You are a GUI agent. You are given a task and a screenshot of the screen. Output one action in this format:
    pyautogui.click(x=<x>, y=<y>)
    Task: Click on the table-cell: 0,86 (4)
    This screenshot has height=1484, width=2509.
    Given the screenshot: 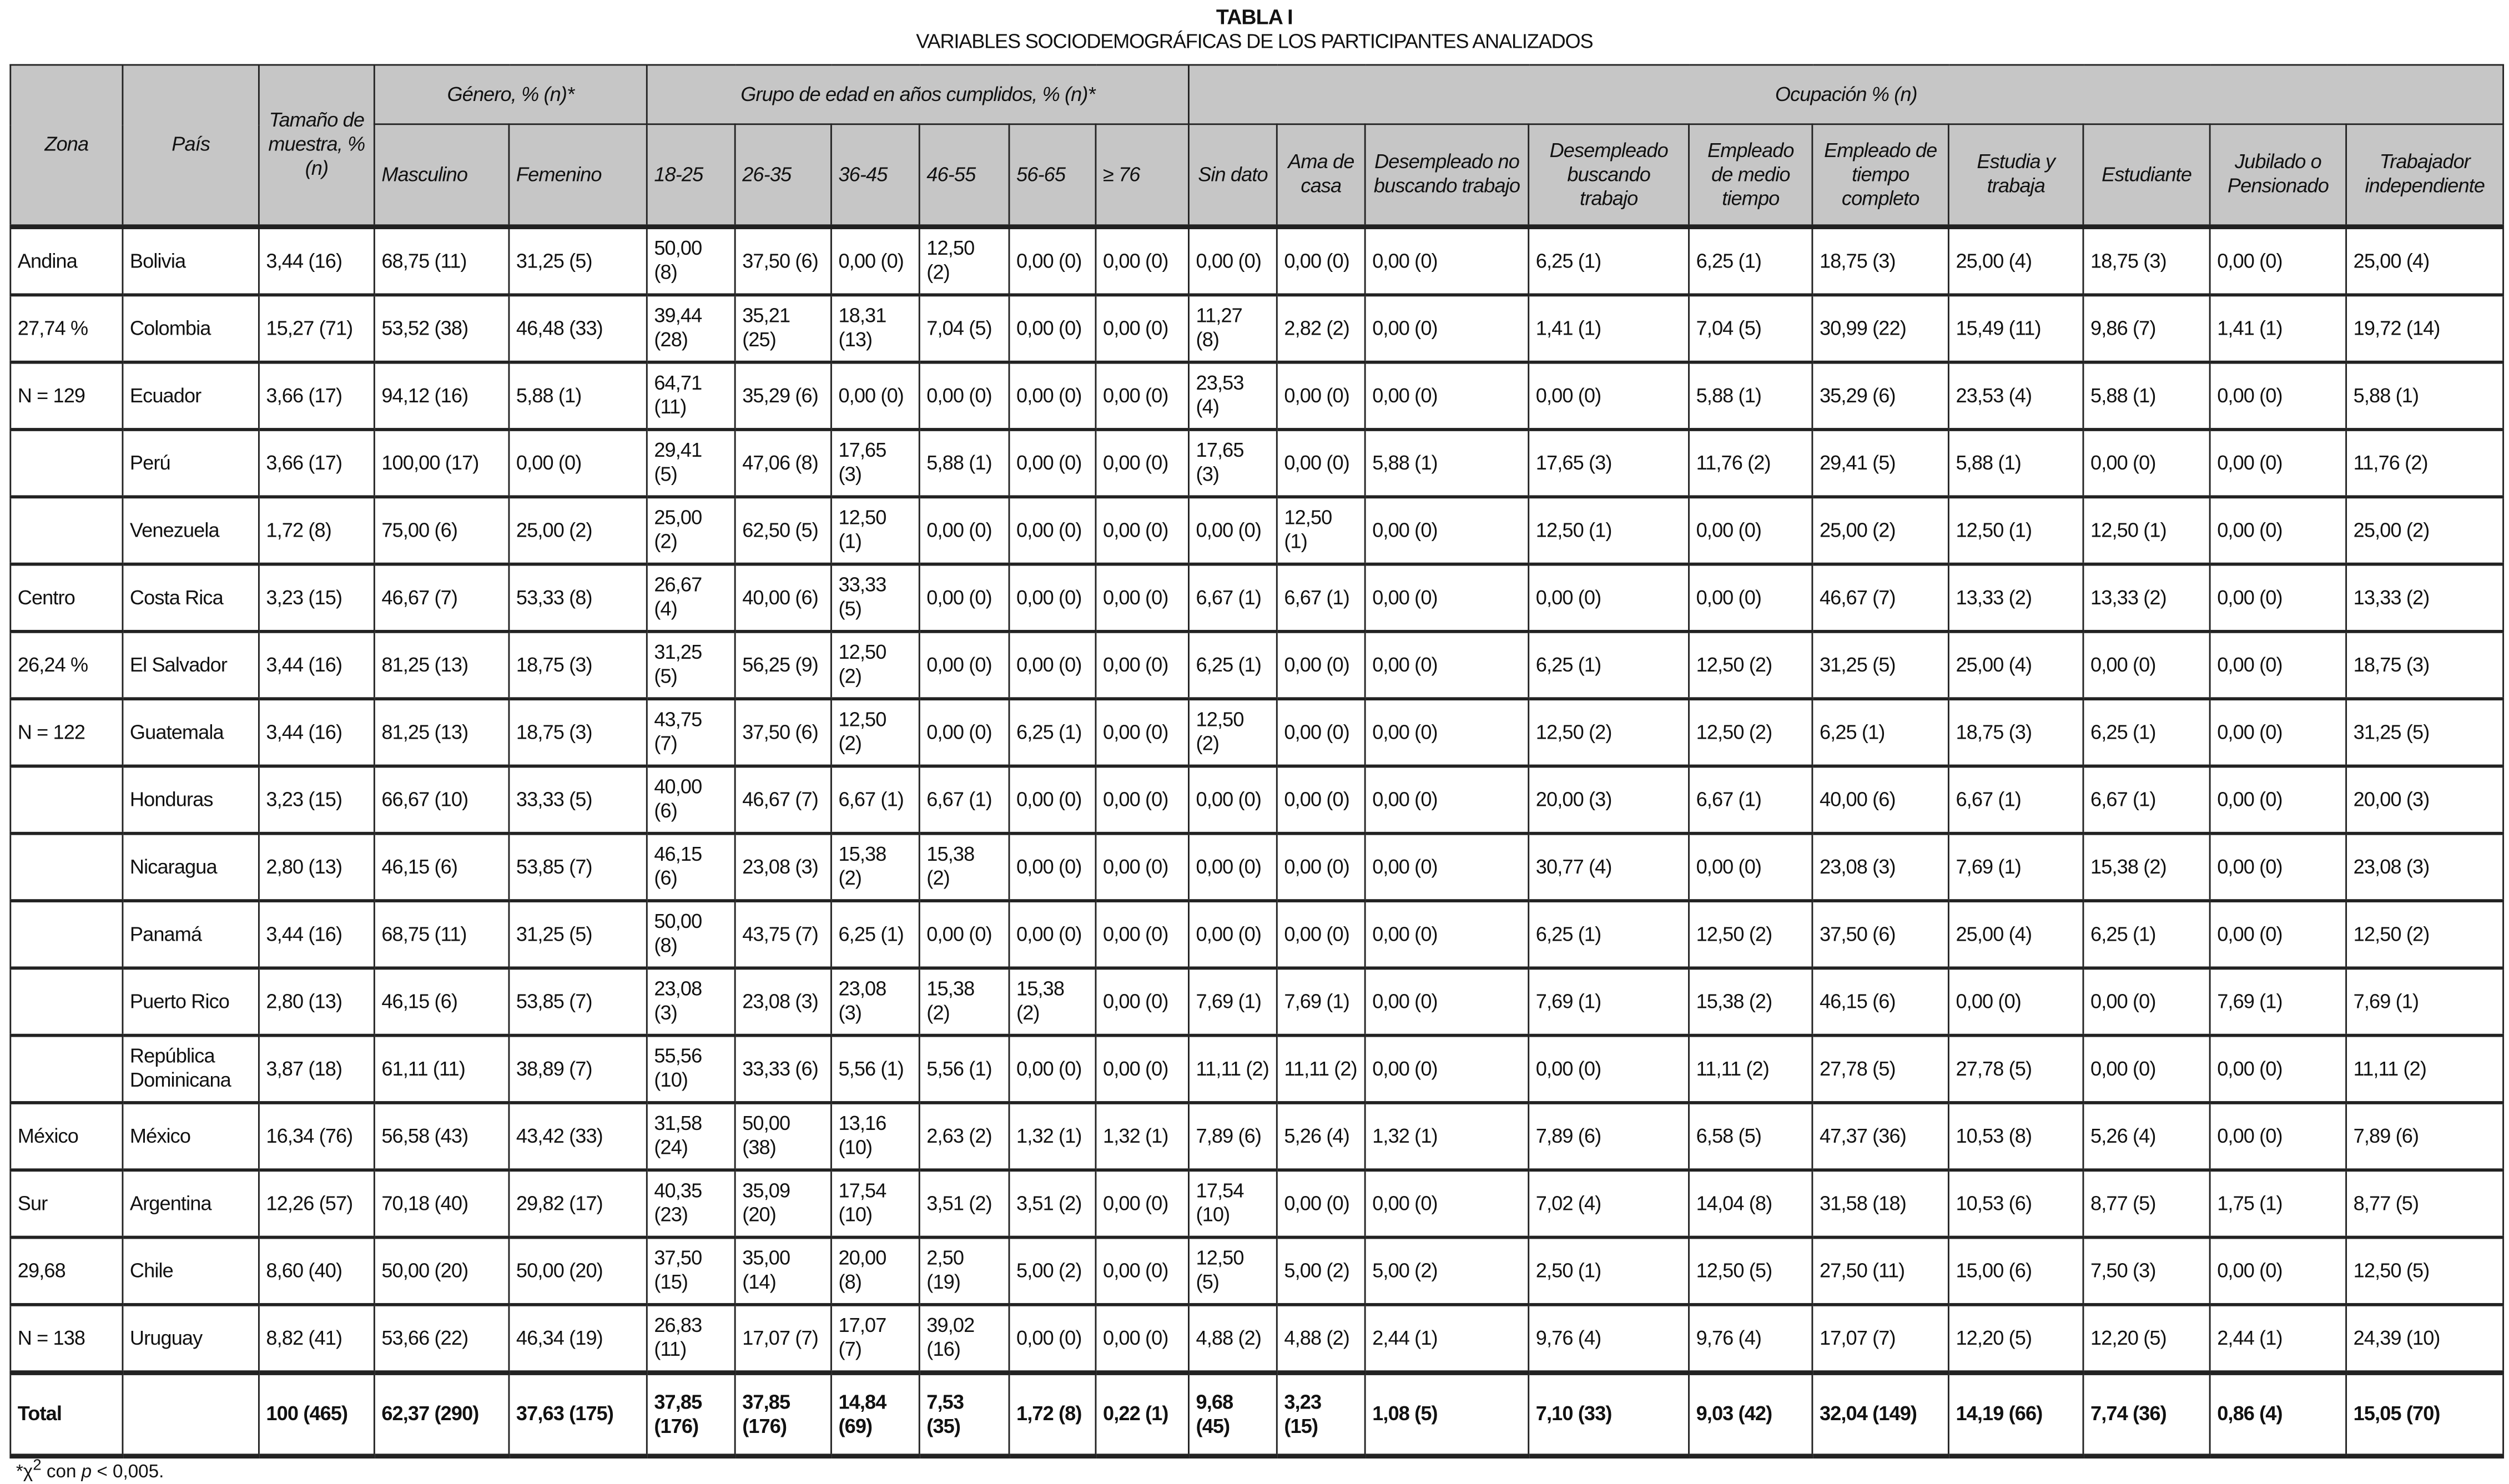 What is the action you would take?
    pyautogui.click(x=2278, y=1415)
    